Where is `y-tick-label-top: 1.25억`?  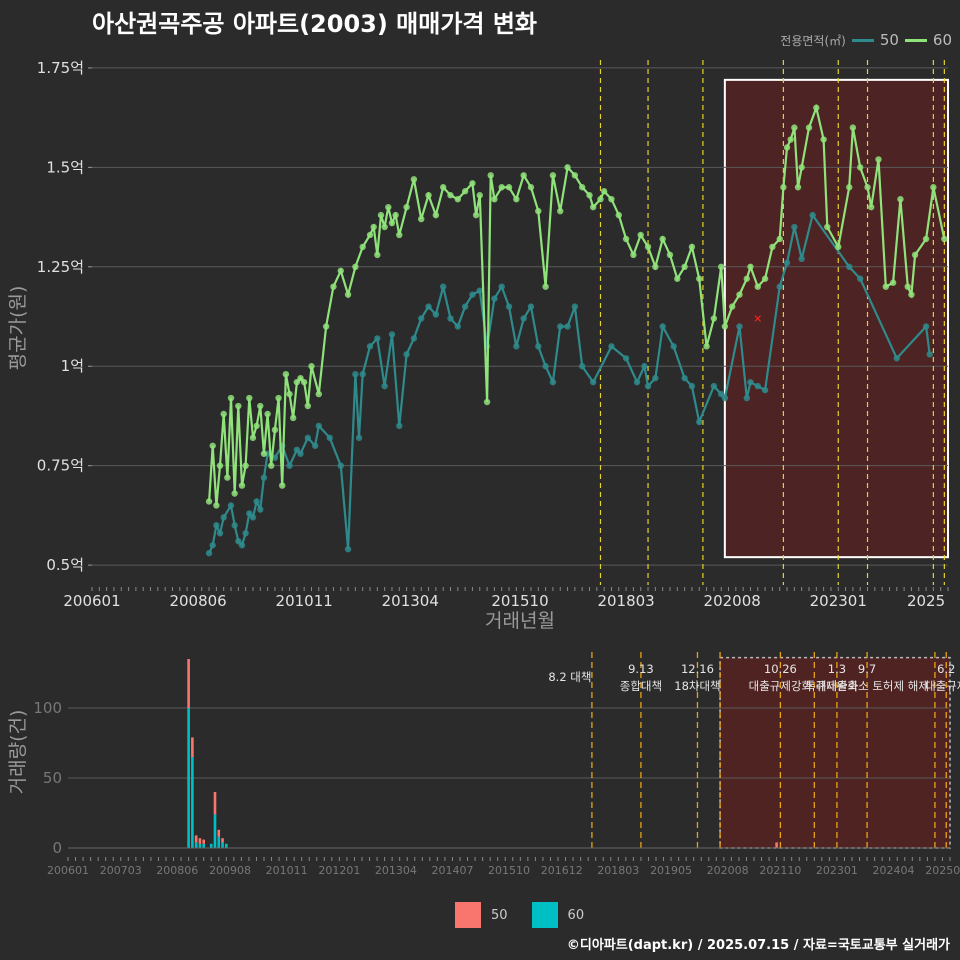
y-tick-label-top: 1.25억 is located at coordinates (60, 267).